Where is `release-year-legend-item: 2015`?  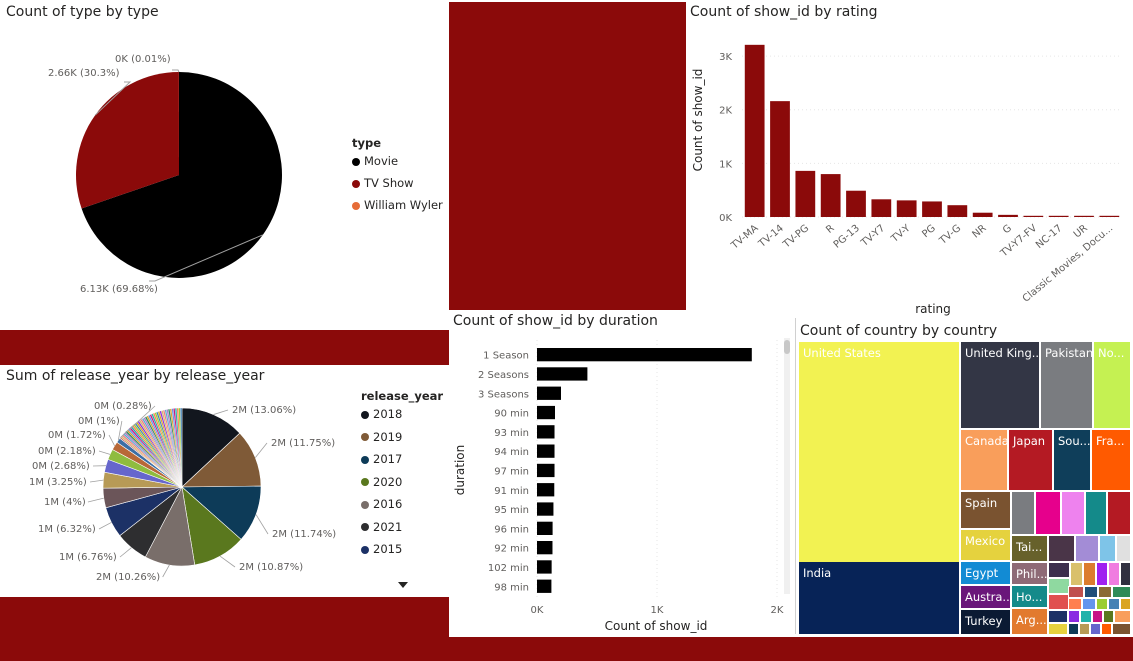
release-year-legend-item: 2015 is located at coordinates (381, 549).